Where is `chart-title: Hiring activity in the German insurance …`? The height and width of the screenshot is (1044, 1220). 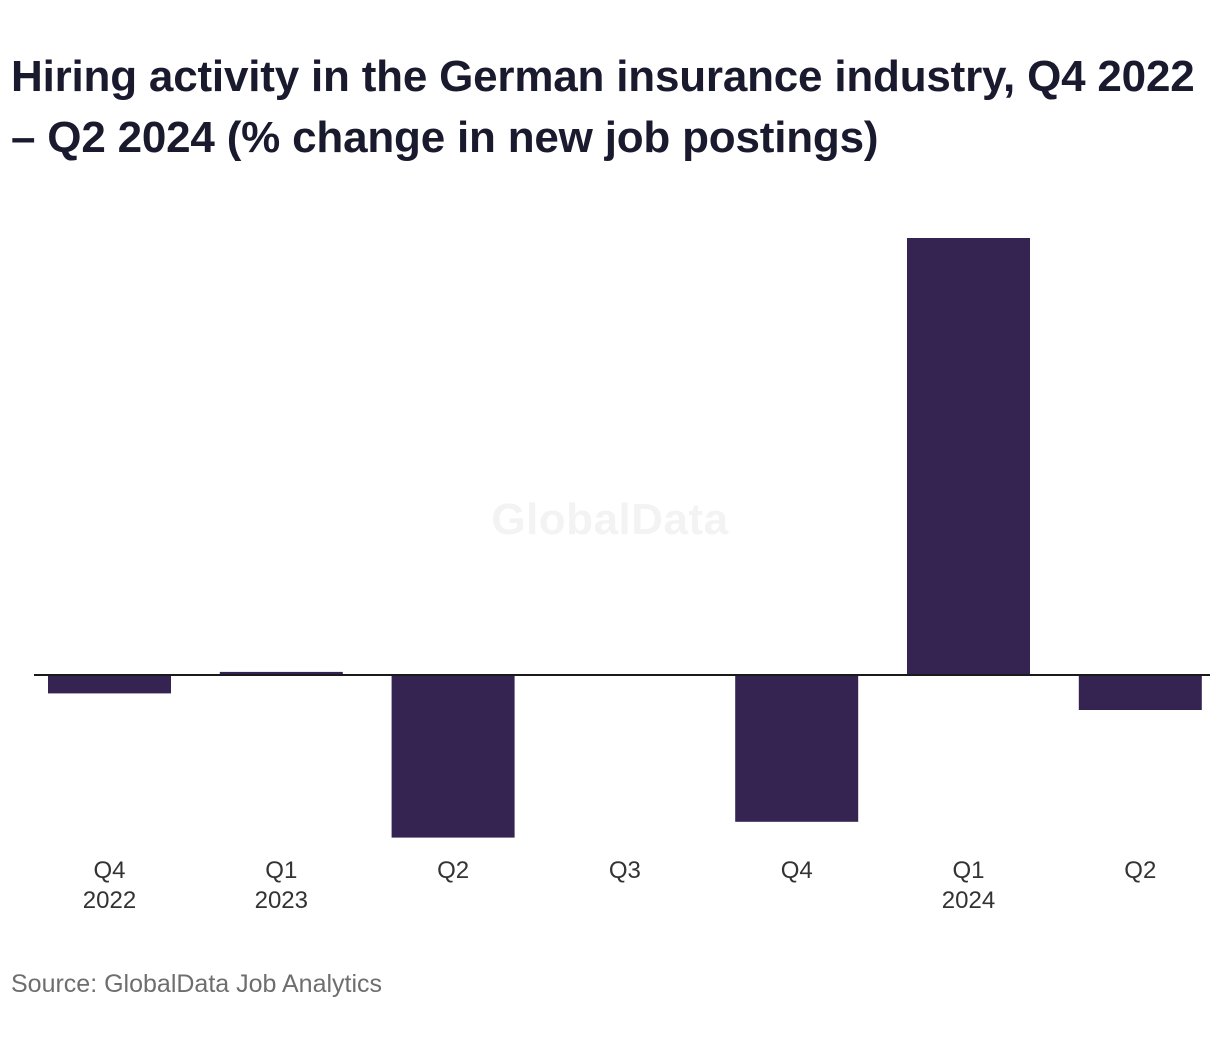 chart-title: Hiring activity in the German insurance … is located at coordinates (603, 107).